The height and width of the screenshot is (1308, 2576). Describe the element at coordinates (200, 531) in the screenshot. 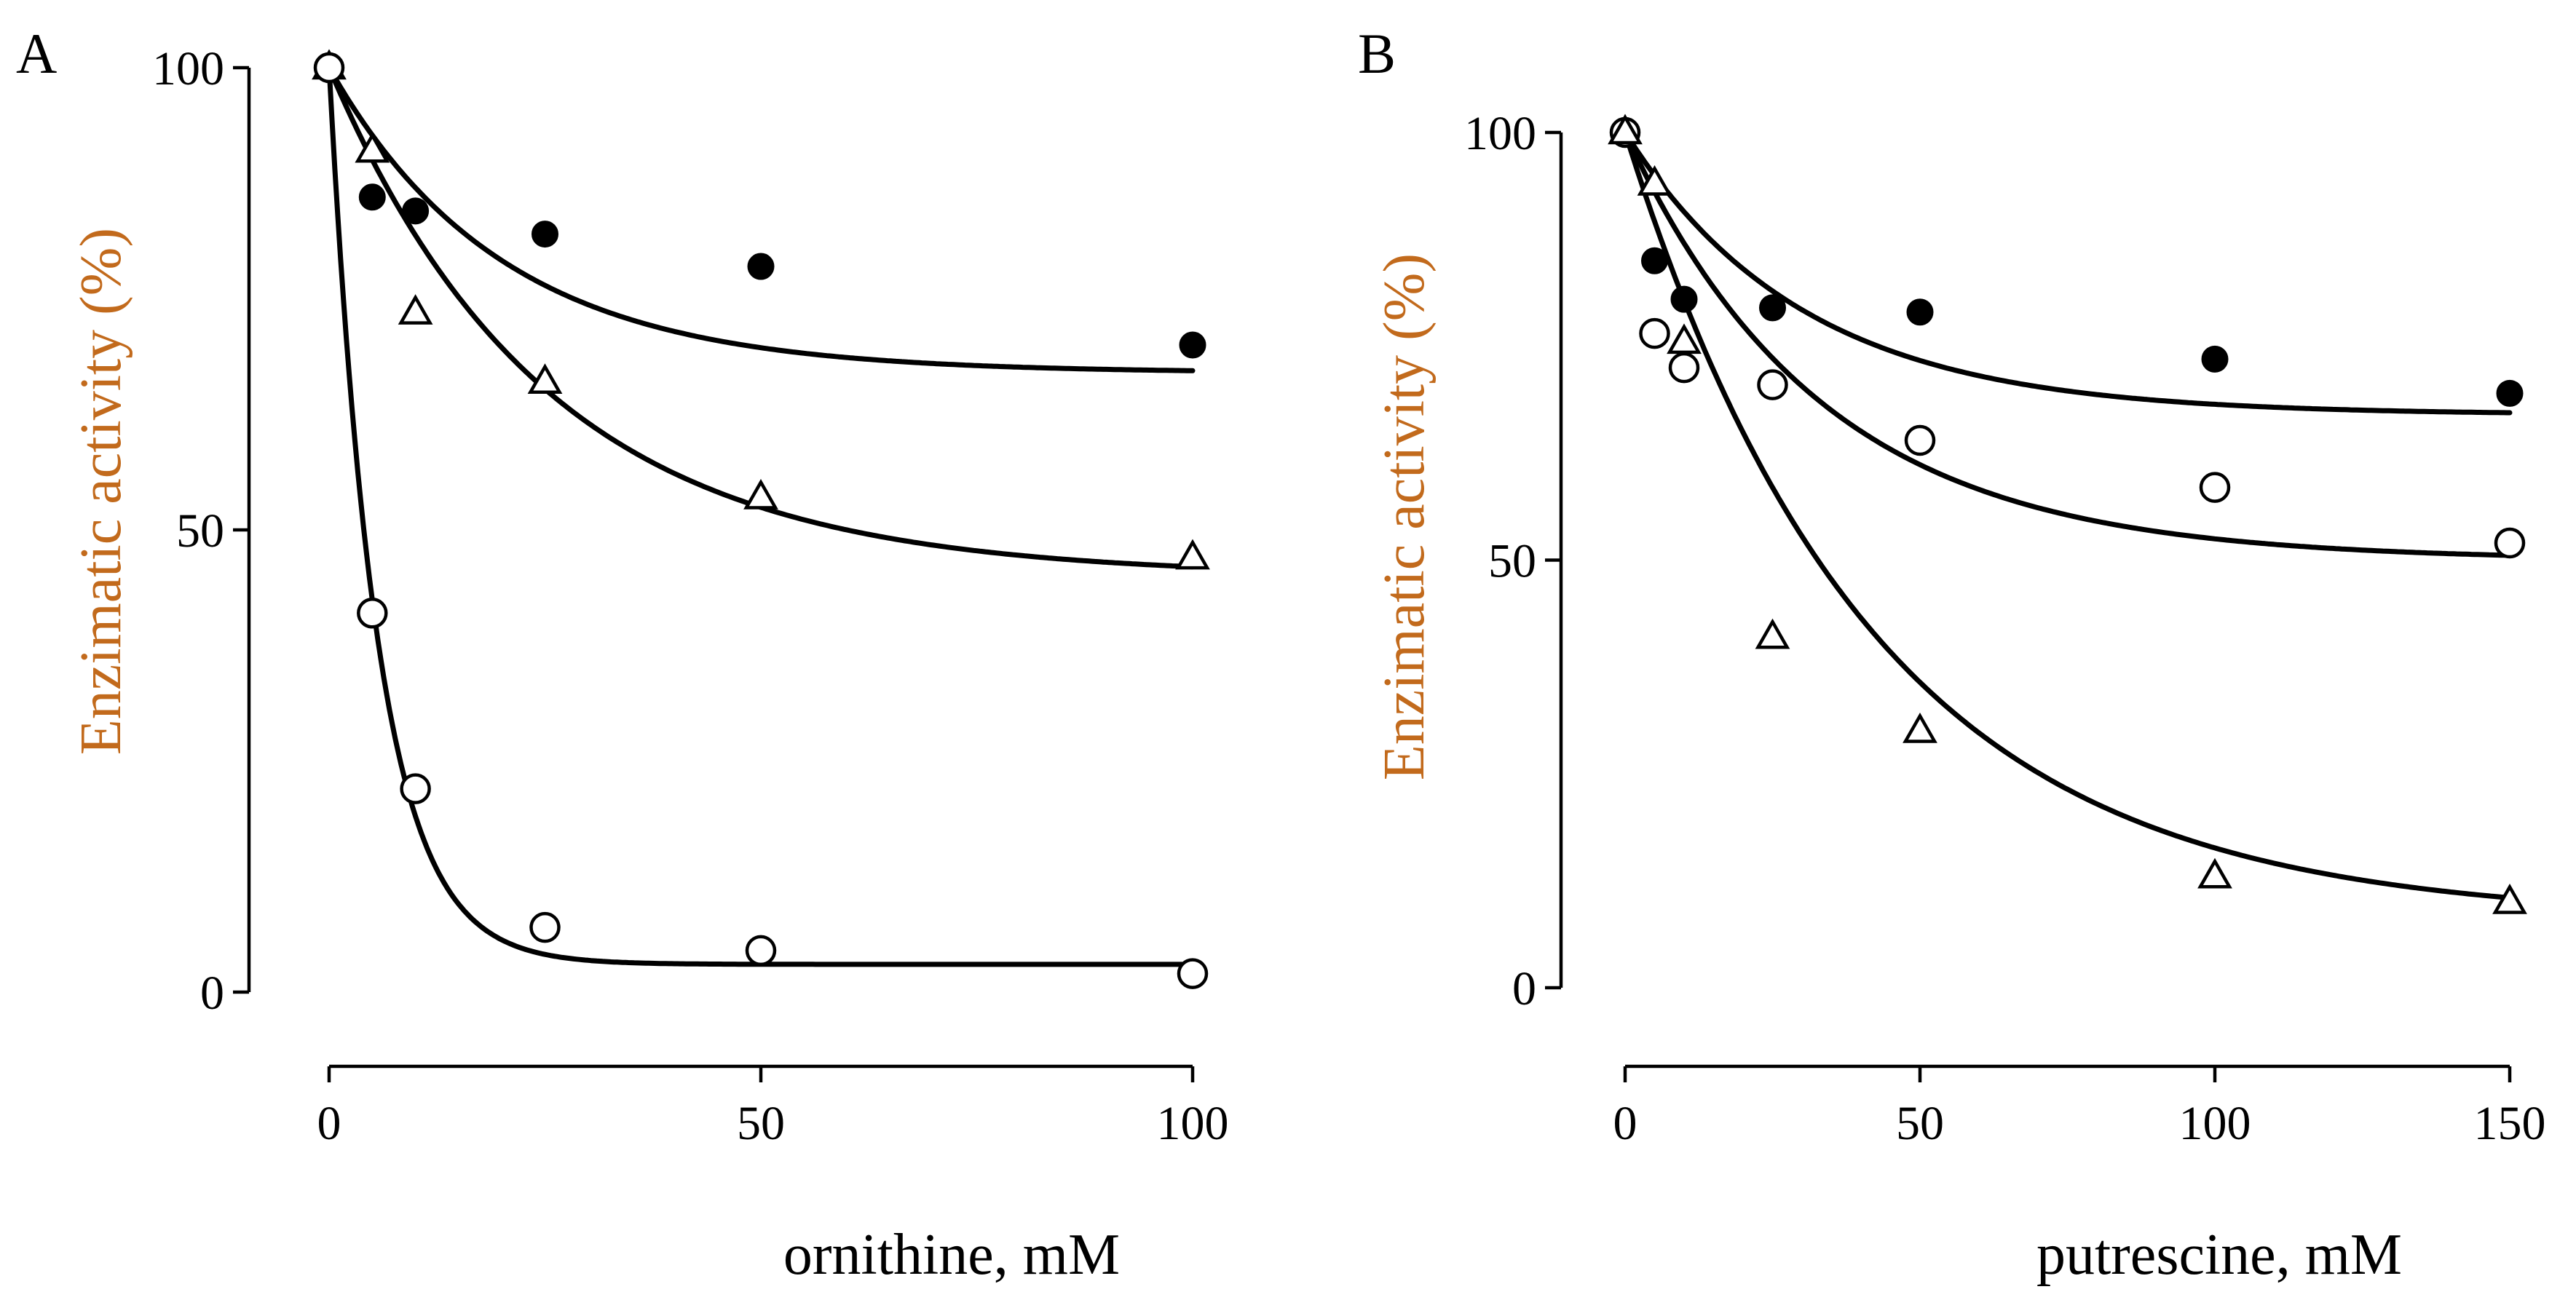

I see `panel-a-y-tick-label: 50` at that location.